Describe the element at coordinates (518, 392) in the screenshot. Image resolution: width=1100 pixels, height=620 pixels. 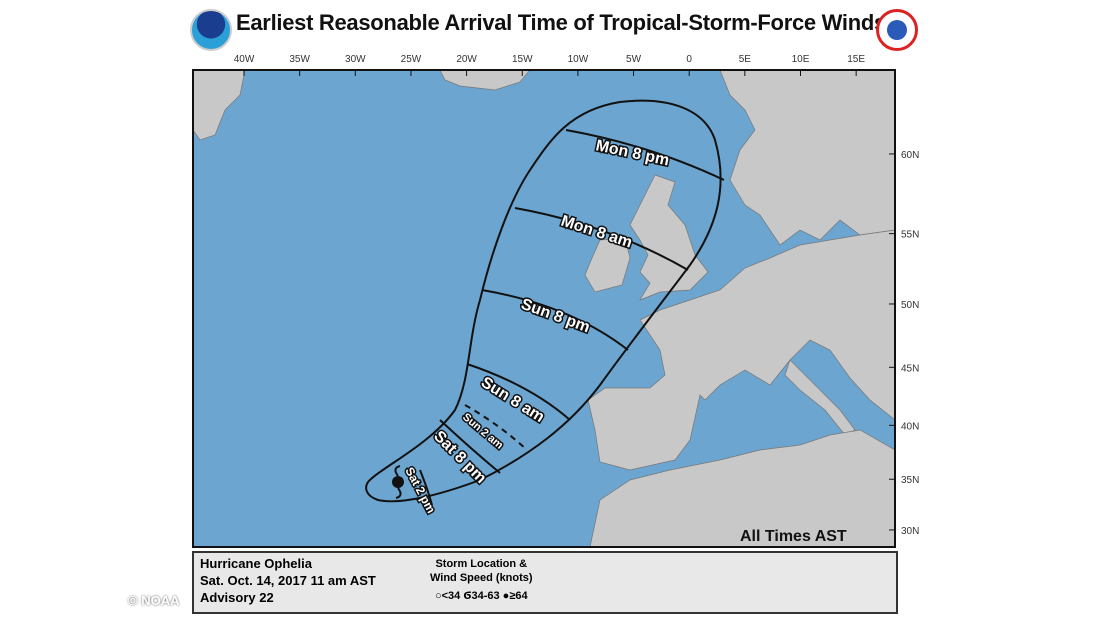
I see `line-sun-8am` at that location.